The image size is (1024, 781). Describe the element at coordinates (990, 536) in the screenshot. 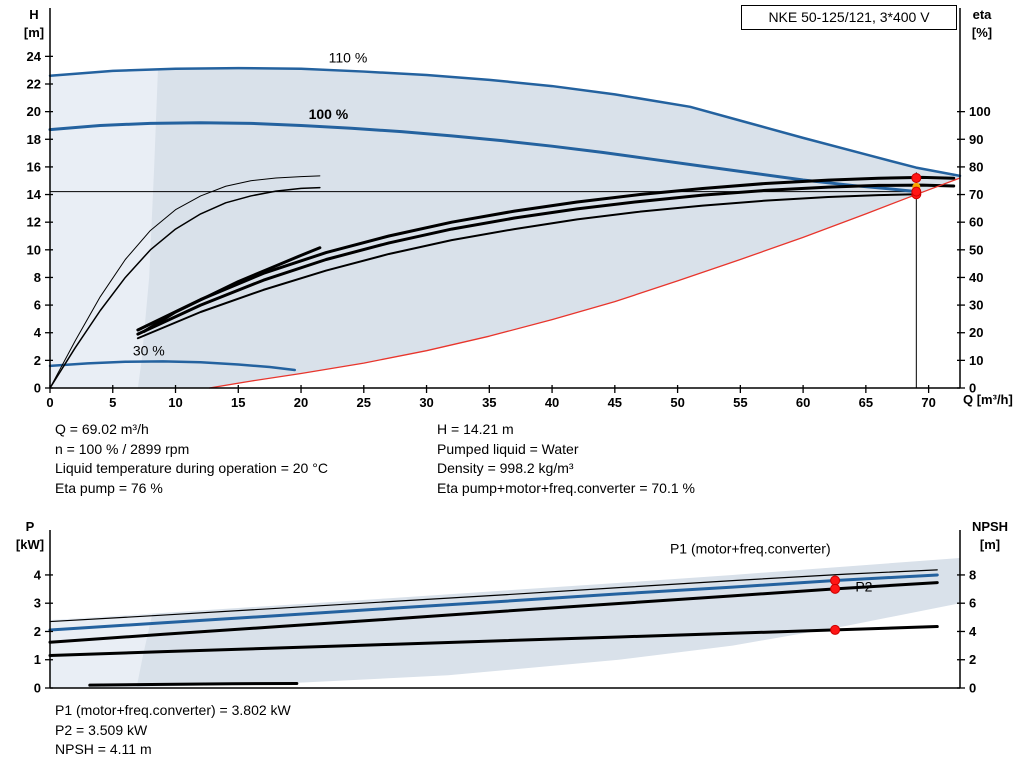

I see `npsh-axis-label: NPSH [m]` at that location.